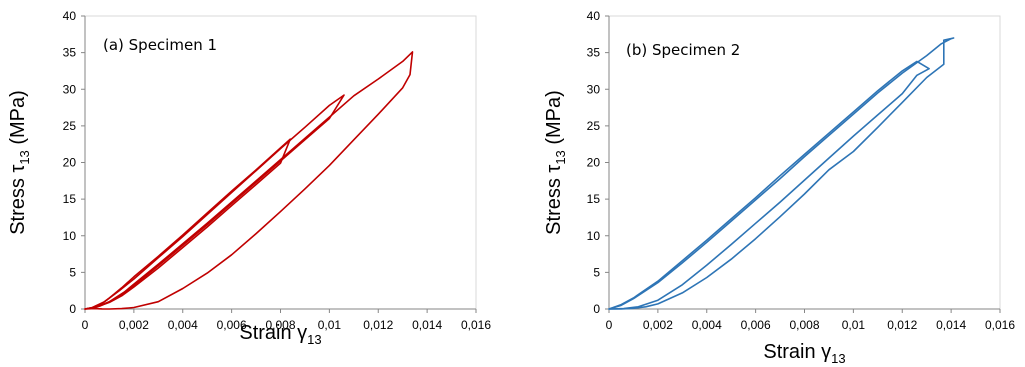 The image size is (1025, 367). Describe the element at coordinates (160, 45) in the screenshot. I see `specimen-annotation: (a) Specimen 1` at that location.